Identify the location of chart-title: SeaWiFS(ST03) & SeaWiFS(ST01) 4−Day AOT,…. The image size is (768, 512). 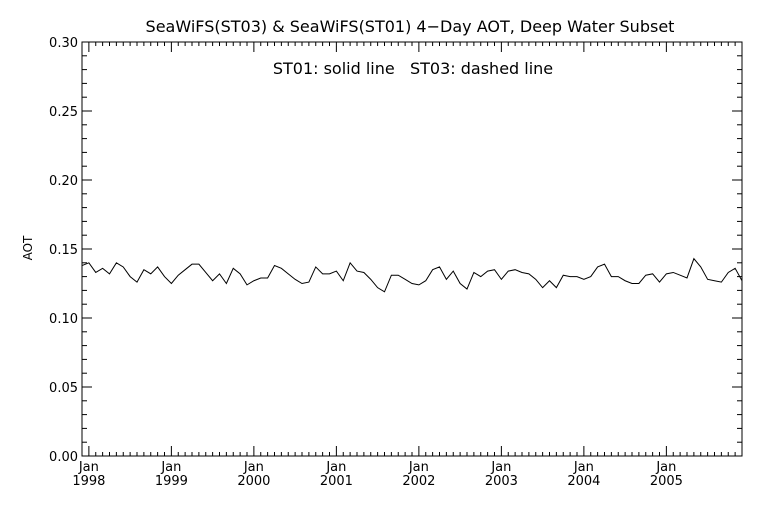
(410, 26).